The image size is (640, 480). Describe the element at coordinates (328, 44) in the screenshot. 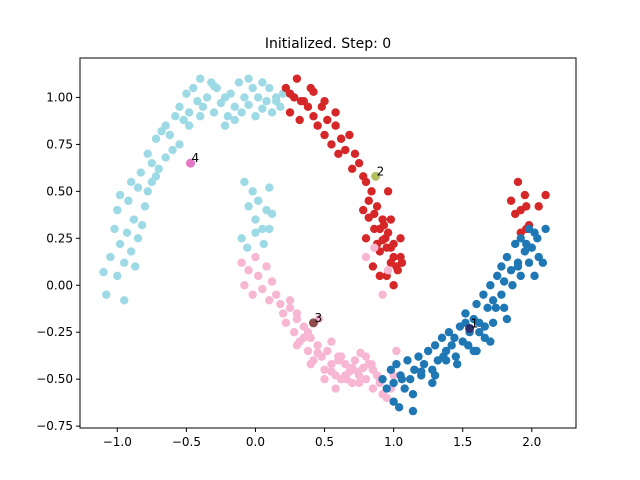

I see `chart-title: Initialized. Step: 0` at that location.